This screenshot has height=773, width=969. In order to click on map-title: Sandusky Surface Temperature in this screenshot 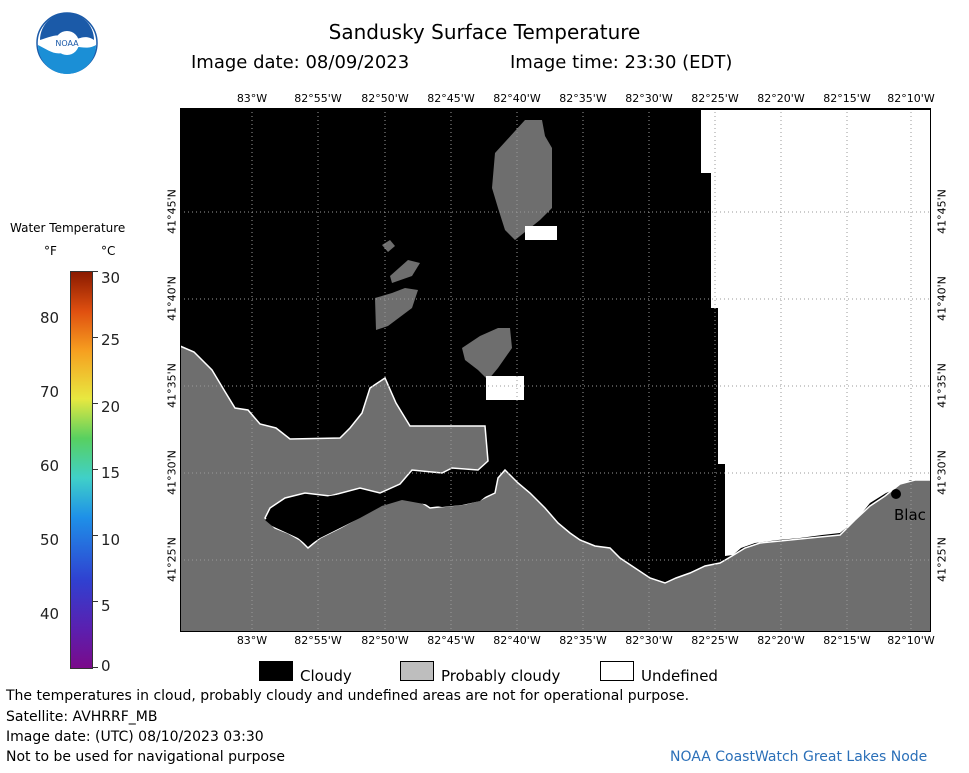, I will do `click(484, 32)`.